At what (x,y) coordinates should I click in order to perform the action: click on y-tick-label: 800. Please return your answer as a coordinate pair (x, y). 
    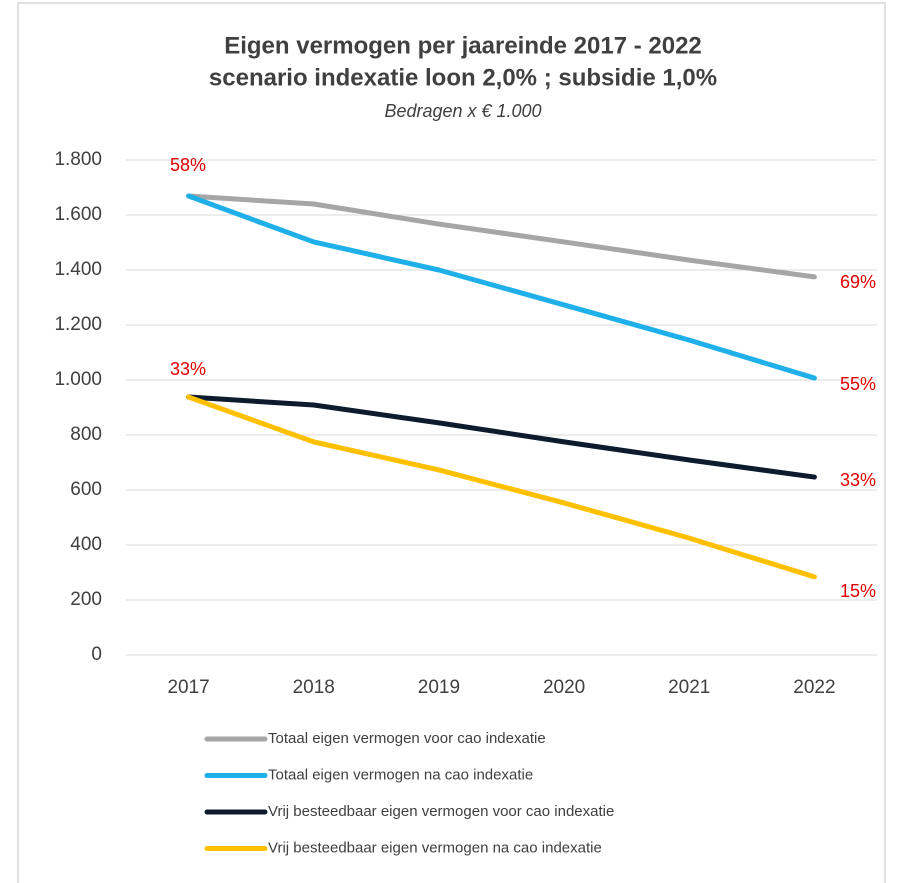
    Looking at the image, I should click on (86, 434).